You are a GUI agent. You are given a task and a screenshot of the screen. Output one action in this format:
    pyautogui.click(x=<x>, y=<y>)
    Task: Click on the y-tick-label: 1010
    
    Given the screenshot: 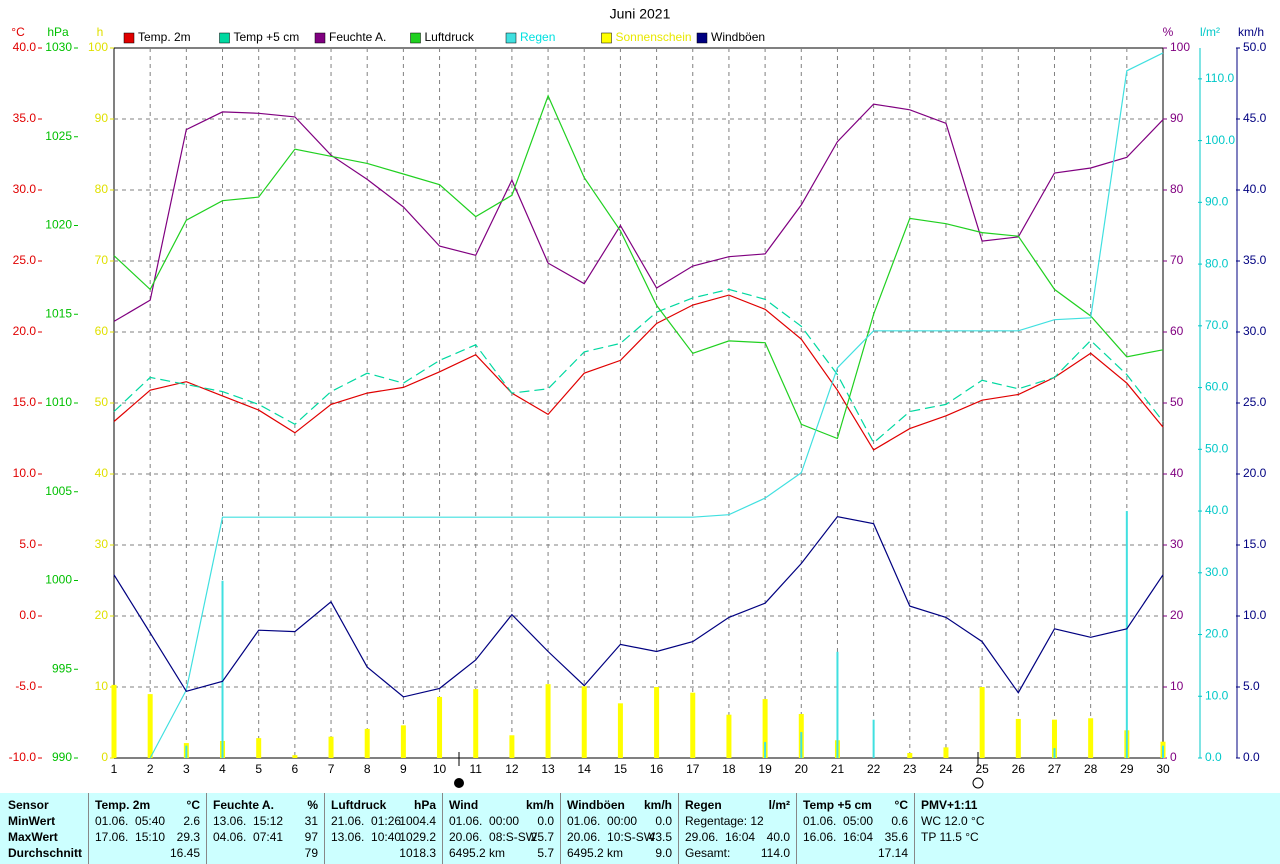 What is the action you would take?
    pyautogui.click(x=58, y=402)
    